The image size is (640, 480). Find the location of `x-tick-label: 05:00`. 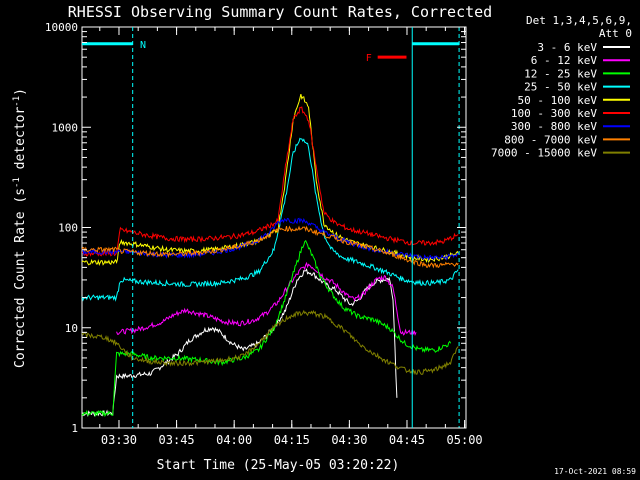

x-tick-label: 05:00 is located at coordinates (465, 440).